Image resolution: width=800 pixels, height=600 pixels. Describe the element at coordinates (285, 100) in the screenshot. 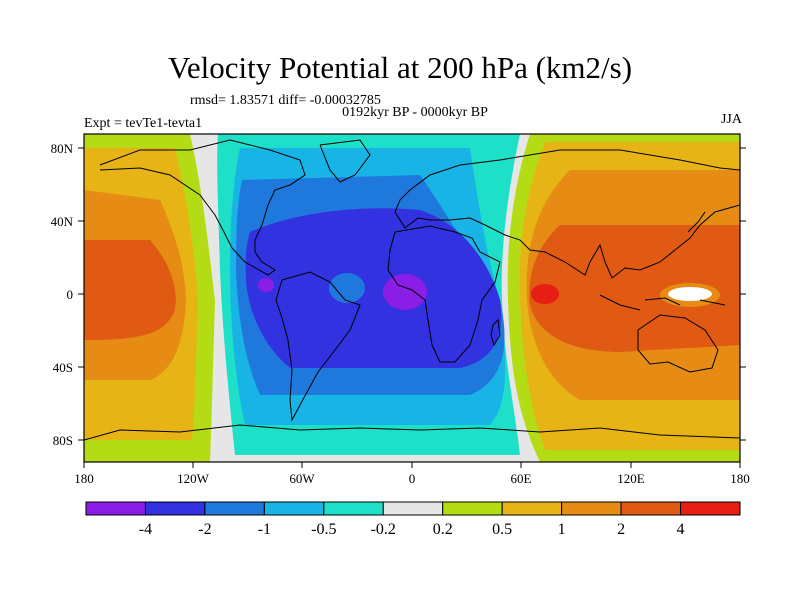

I see `rmsd-text: rmsd= 1.83571 diff= -0.00032785` at that location.